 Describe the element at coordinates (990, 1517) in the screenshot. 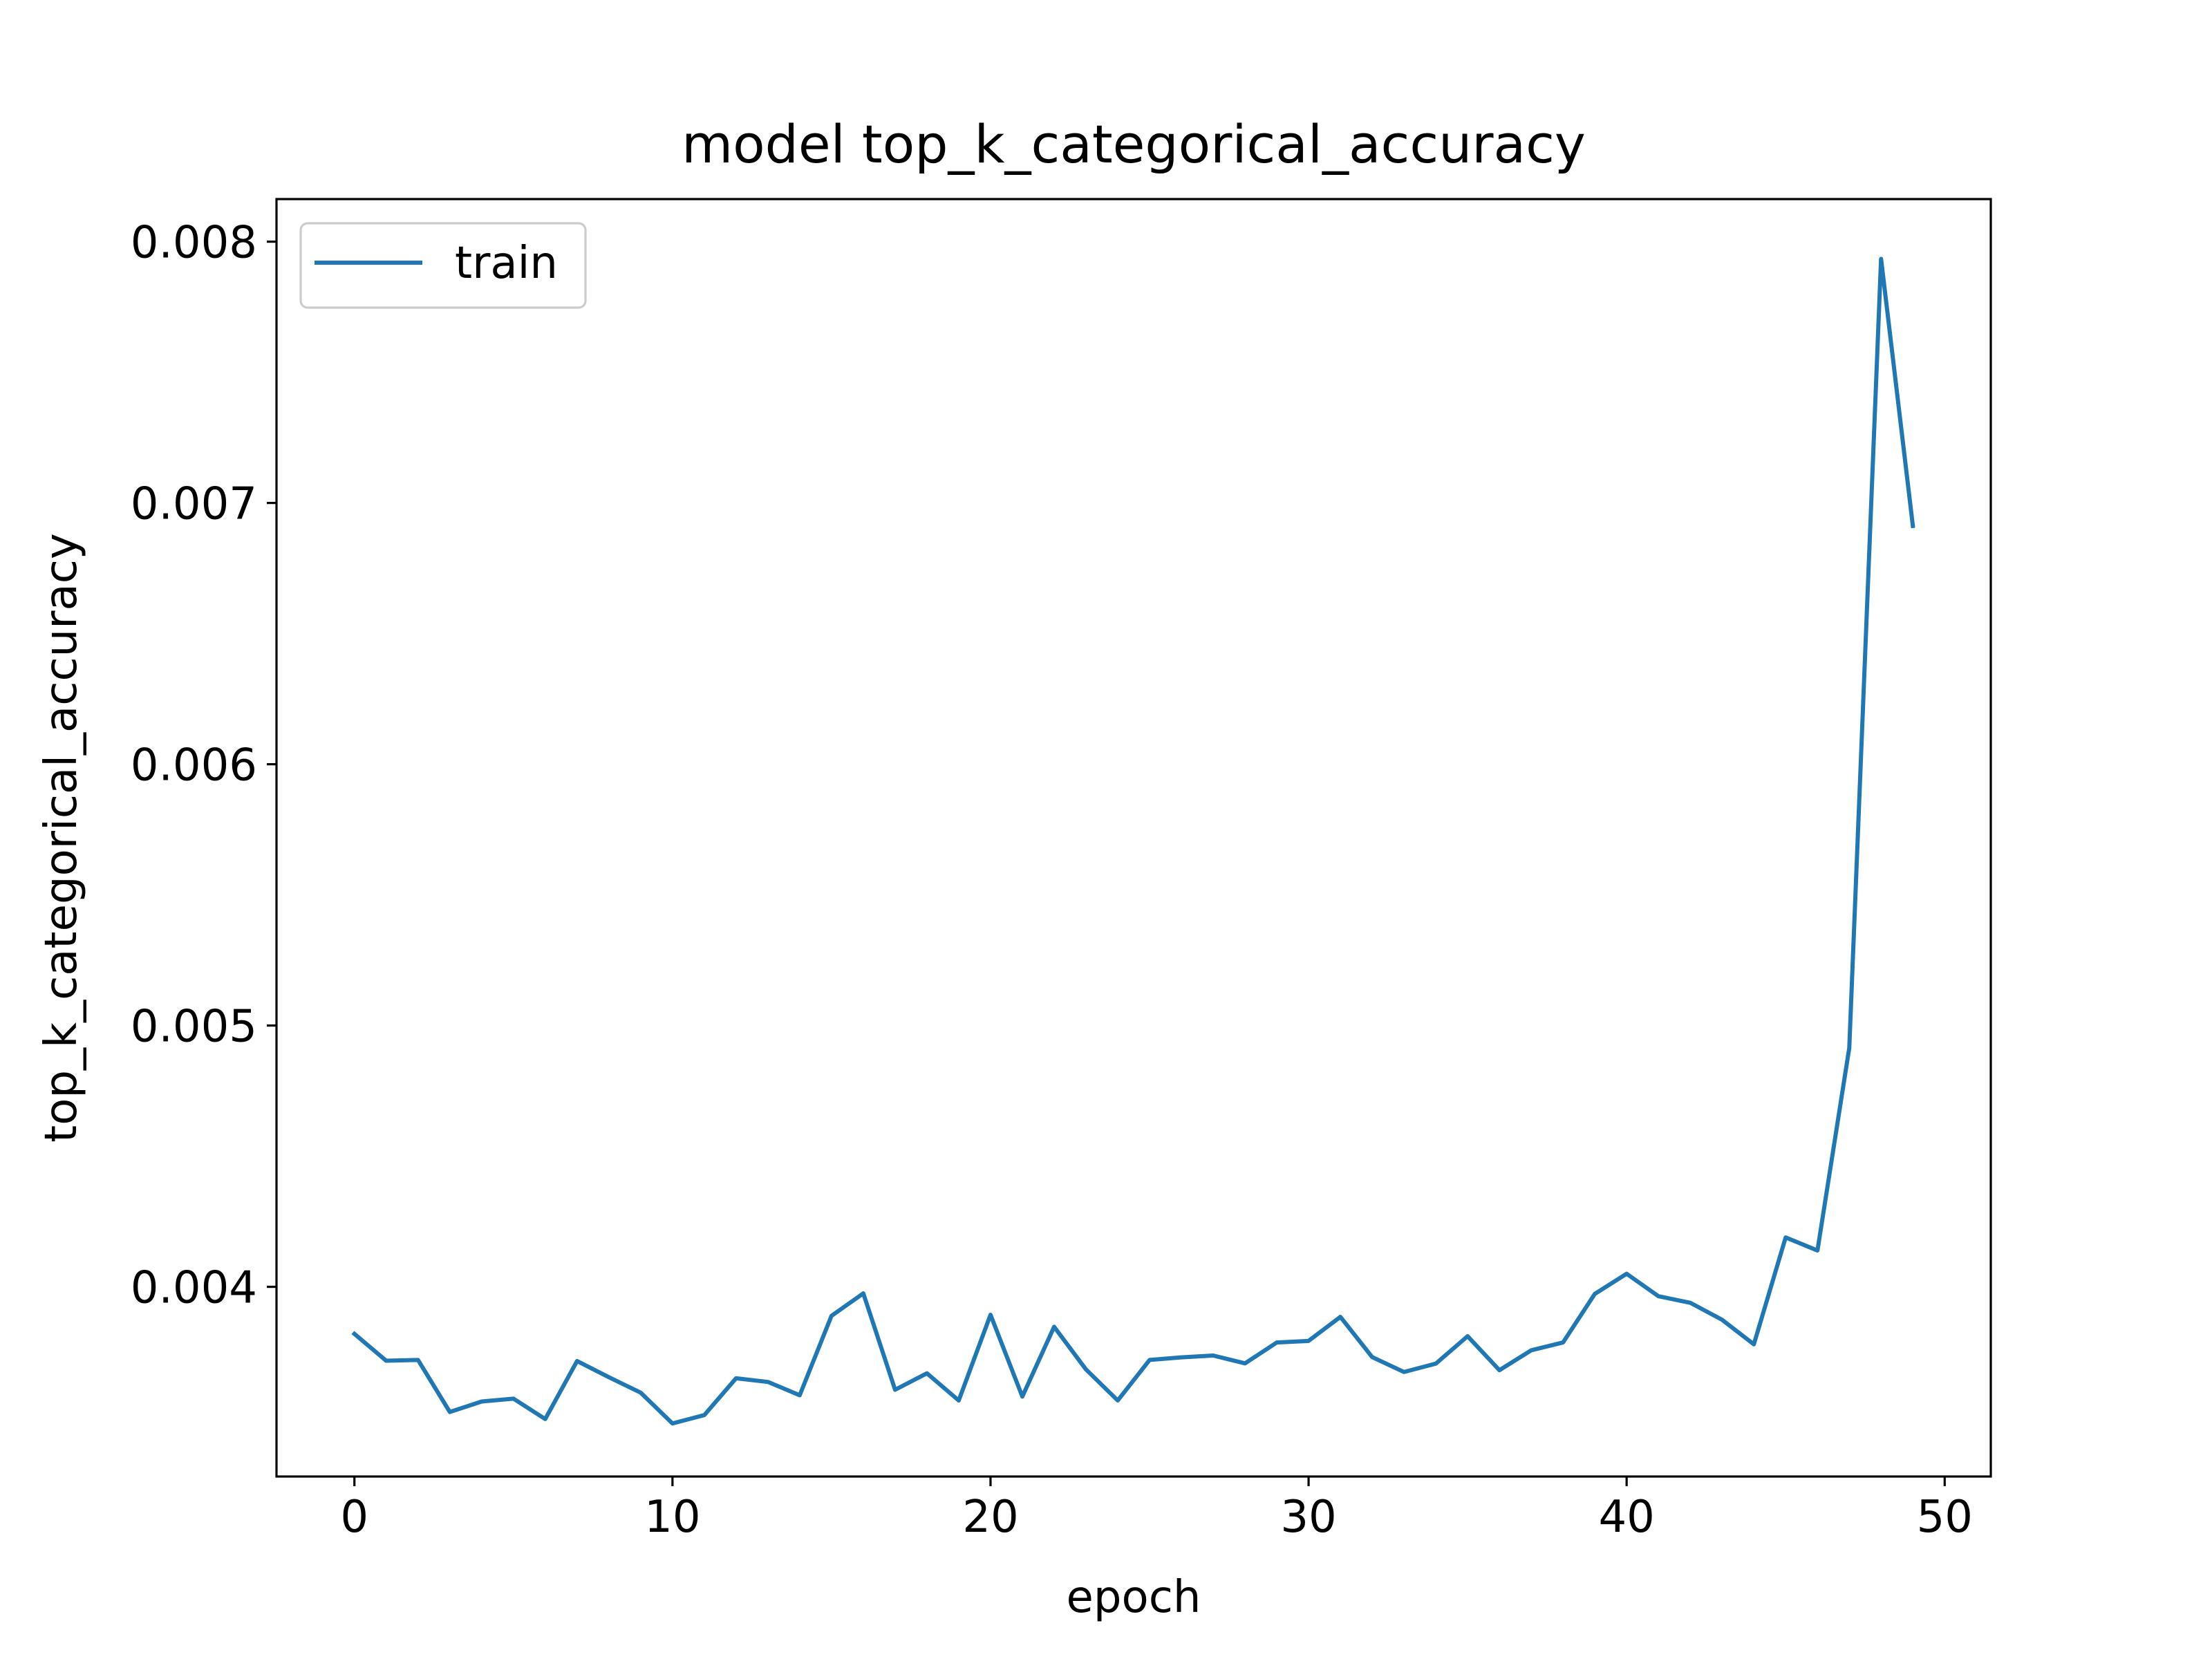

I see `x-tick-label: 20` at that location.